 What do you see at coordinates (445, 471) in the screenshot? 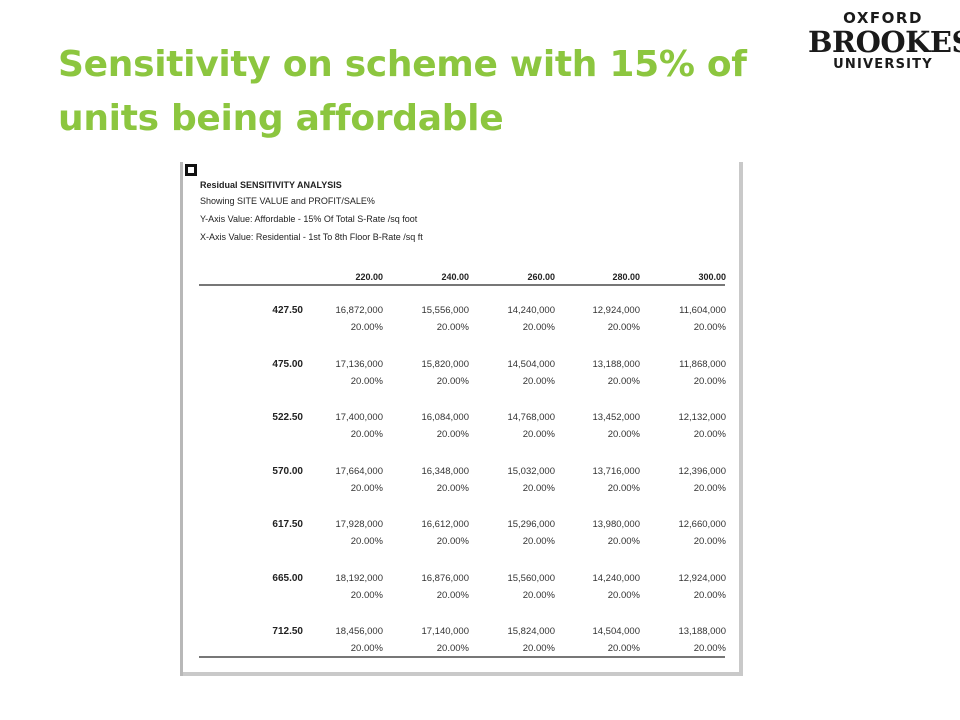
I see `site-value-cell: 16,348,000` at bounding box center [445, 471].